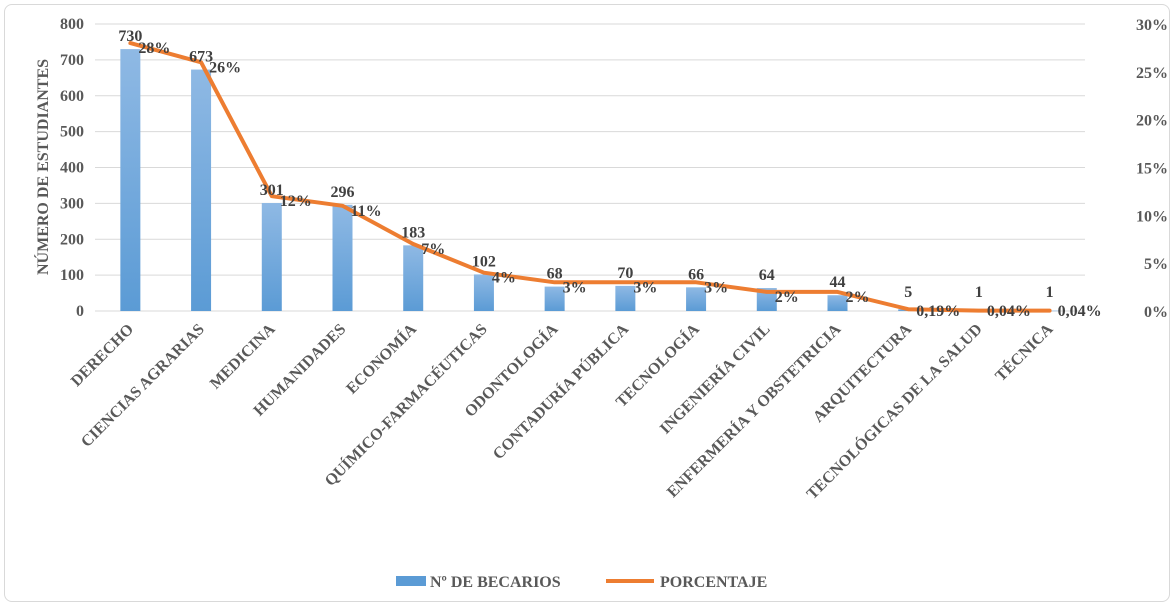  What do you see at coordinates (343, 192) in the screenshot?
I see `bar-value-label: 296` at bounding box center [343, 192].